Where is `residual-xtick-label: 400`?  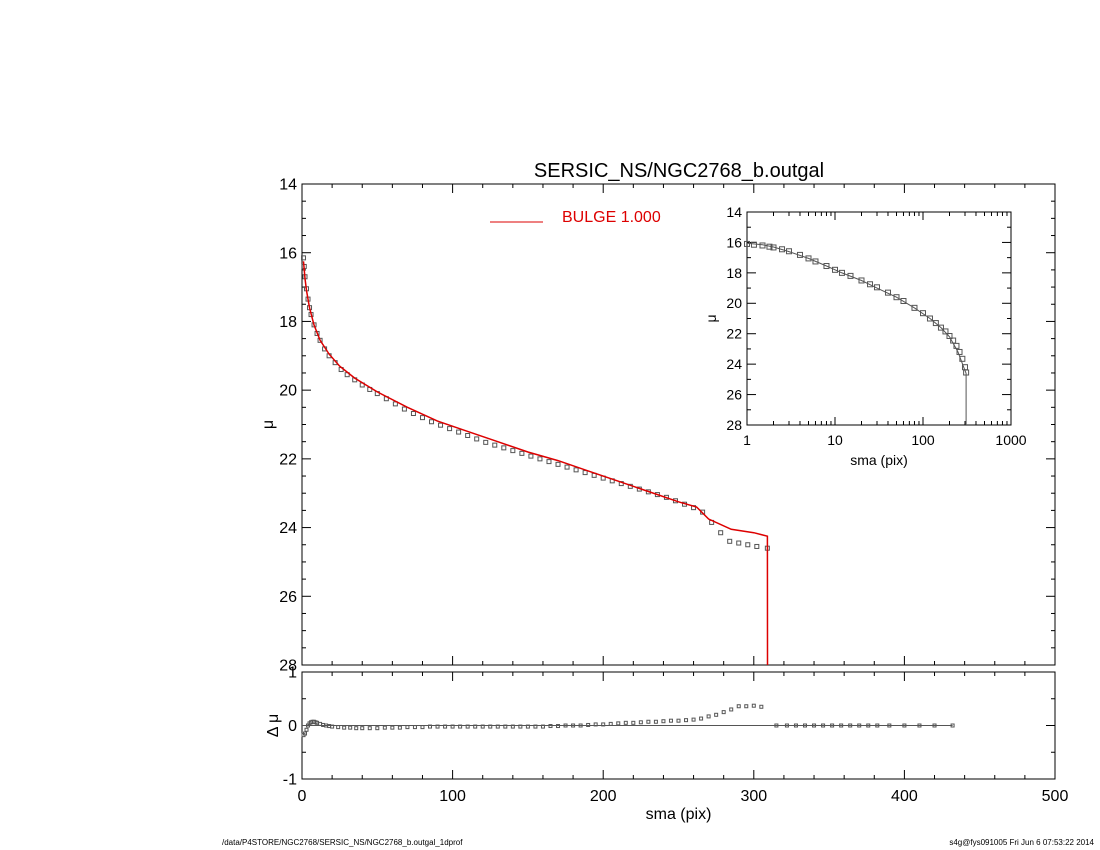 residual-xtick-label: 400 is located at coordinates (904, 796).